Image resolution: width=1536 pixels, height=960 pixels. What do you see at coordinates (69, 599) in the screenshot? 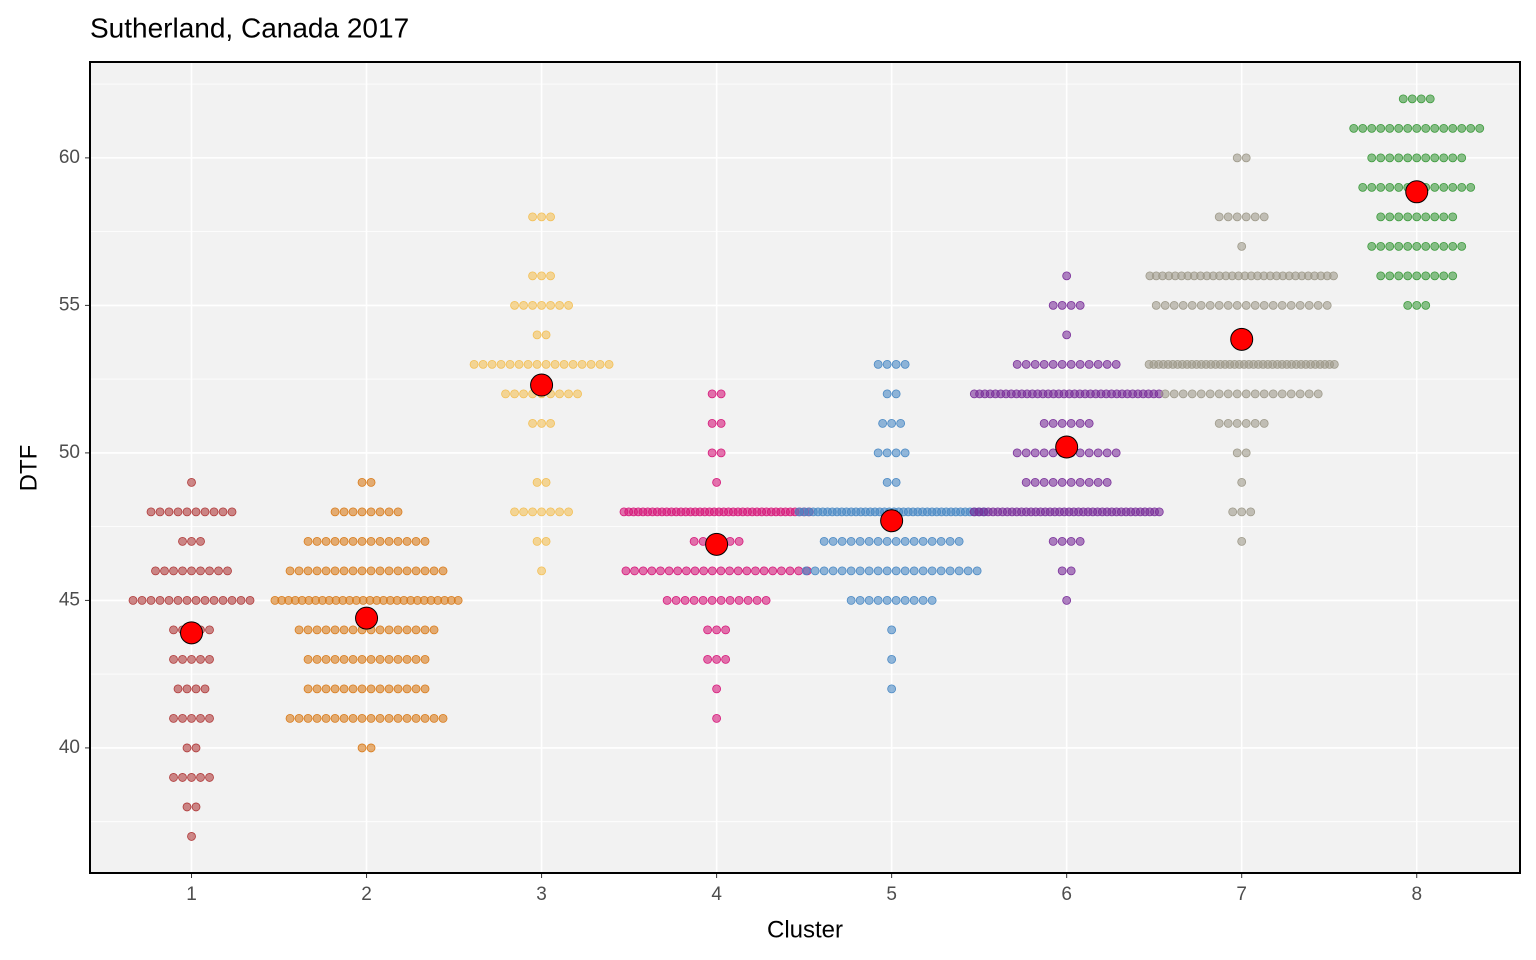
I see `y-tick-label: 45` at bounding box center [69, 599].